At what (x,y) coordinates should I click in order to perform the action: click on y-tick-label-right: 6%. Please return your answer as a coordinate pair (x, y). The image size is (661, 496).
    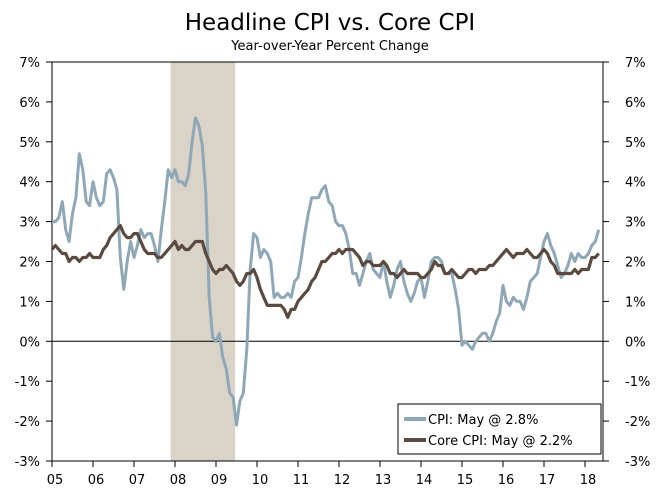
    Looking at the image, I should click on (635, 103).